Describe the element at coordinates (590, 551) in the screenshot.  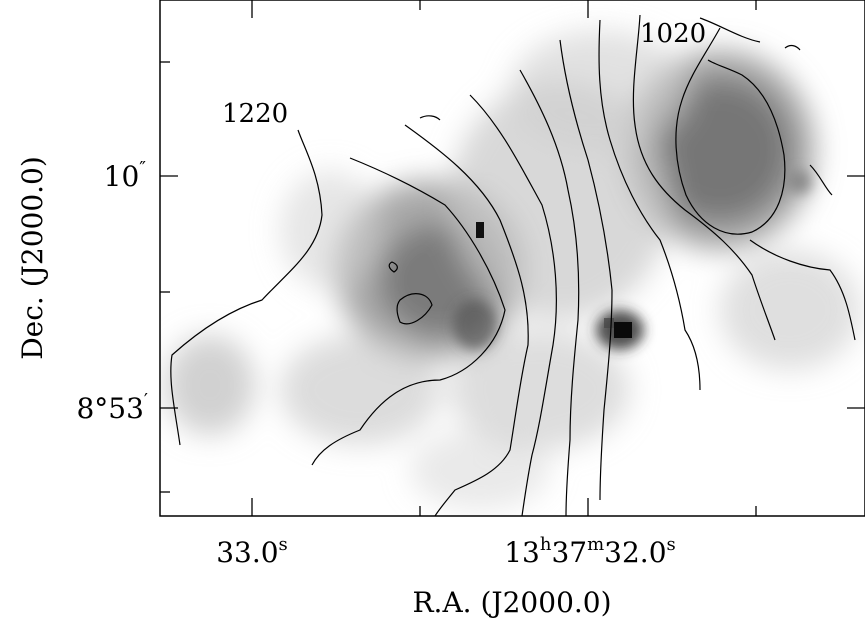
I see `x-tick-label: 13h37m32.0s` at that location.